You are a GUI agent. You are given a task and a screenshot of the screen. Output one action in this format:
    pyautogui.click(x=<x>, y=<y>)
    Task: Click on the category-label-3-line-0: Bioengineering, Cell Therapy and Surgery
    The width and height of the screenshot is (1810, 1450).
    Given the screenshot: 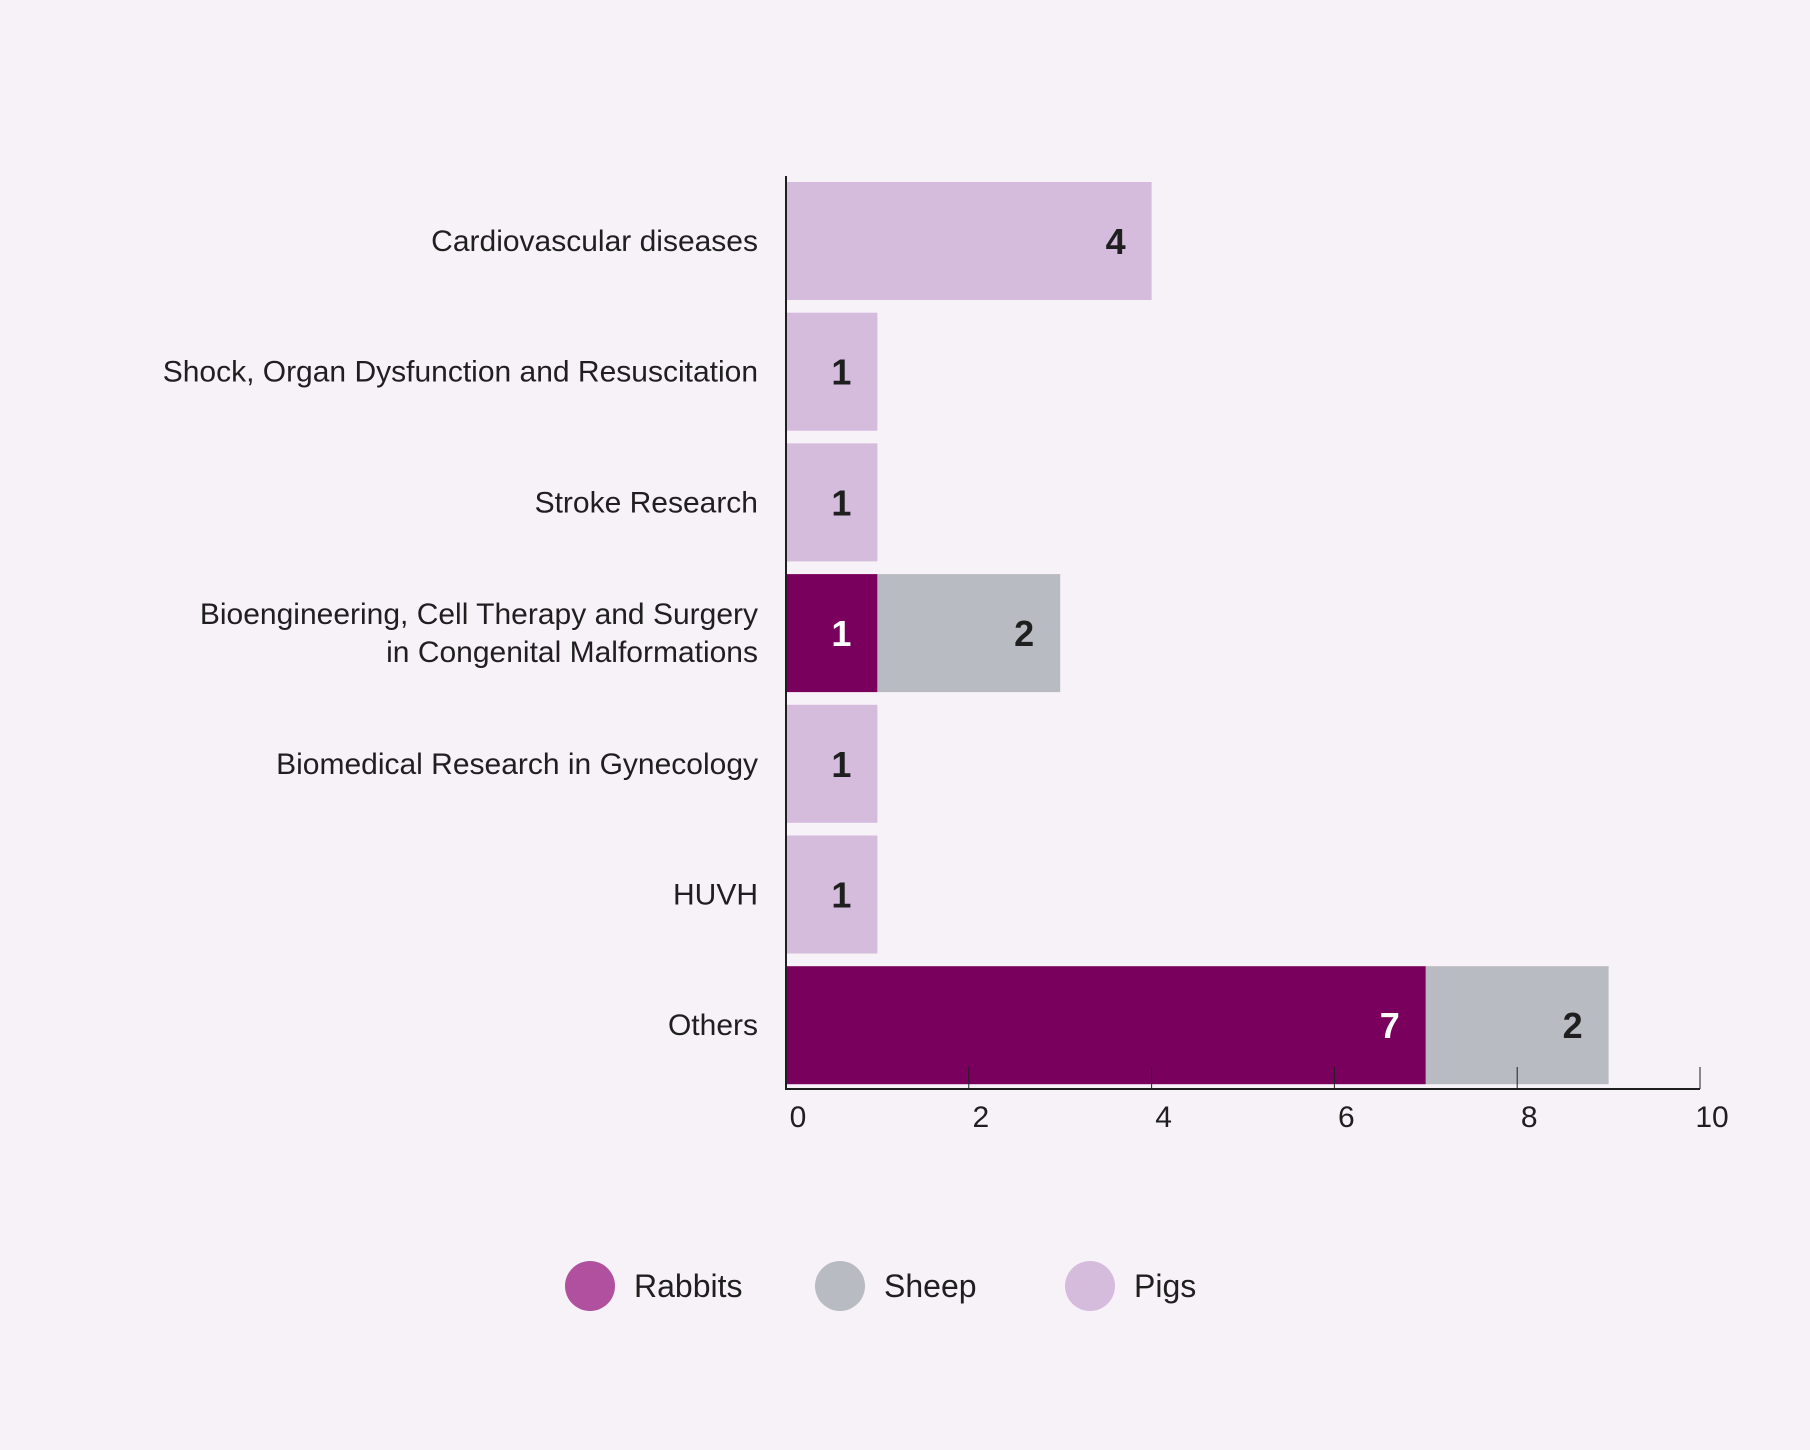 What is the action you would take?
    pyautogui.click(x=479, y=614)
    